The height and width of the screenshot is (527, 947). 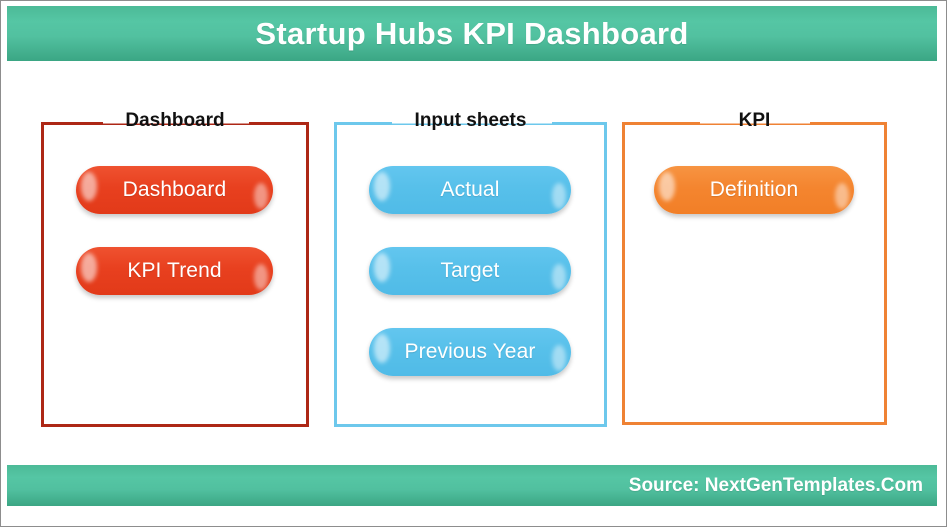 I want to click on nav-button-definition: Definition, so click(x=754, y=190).